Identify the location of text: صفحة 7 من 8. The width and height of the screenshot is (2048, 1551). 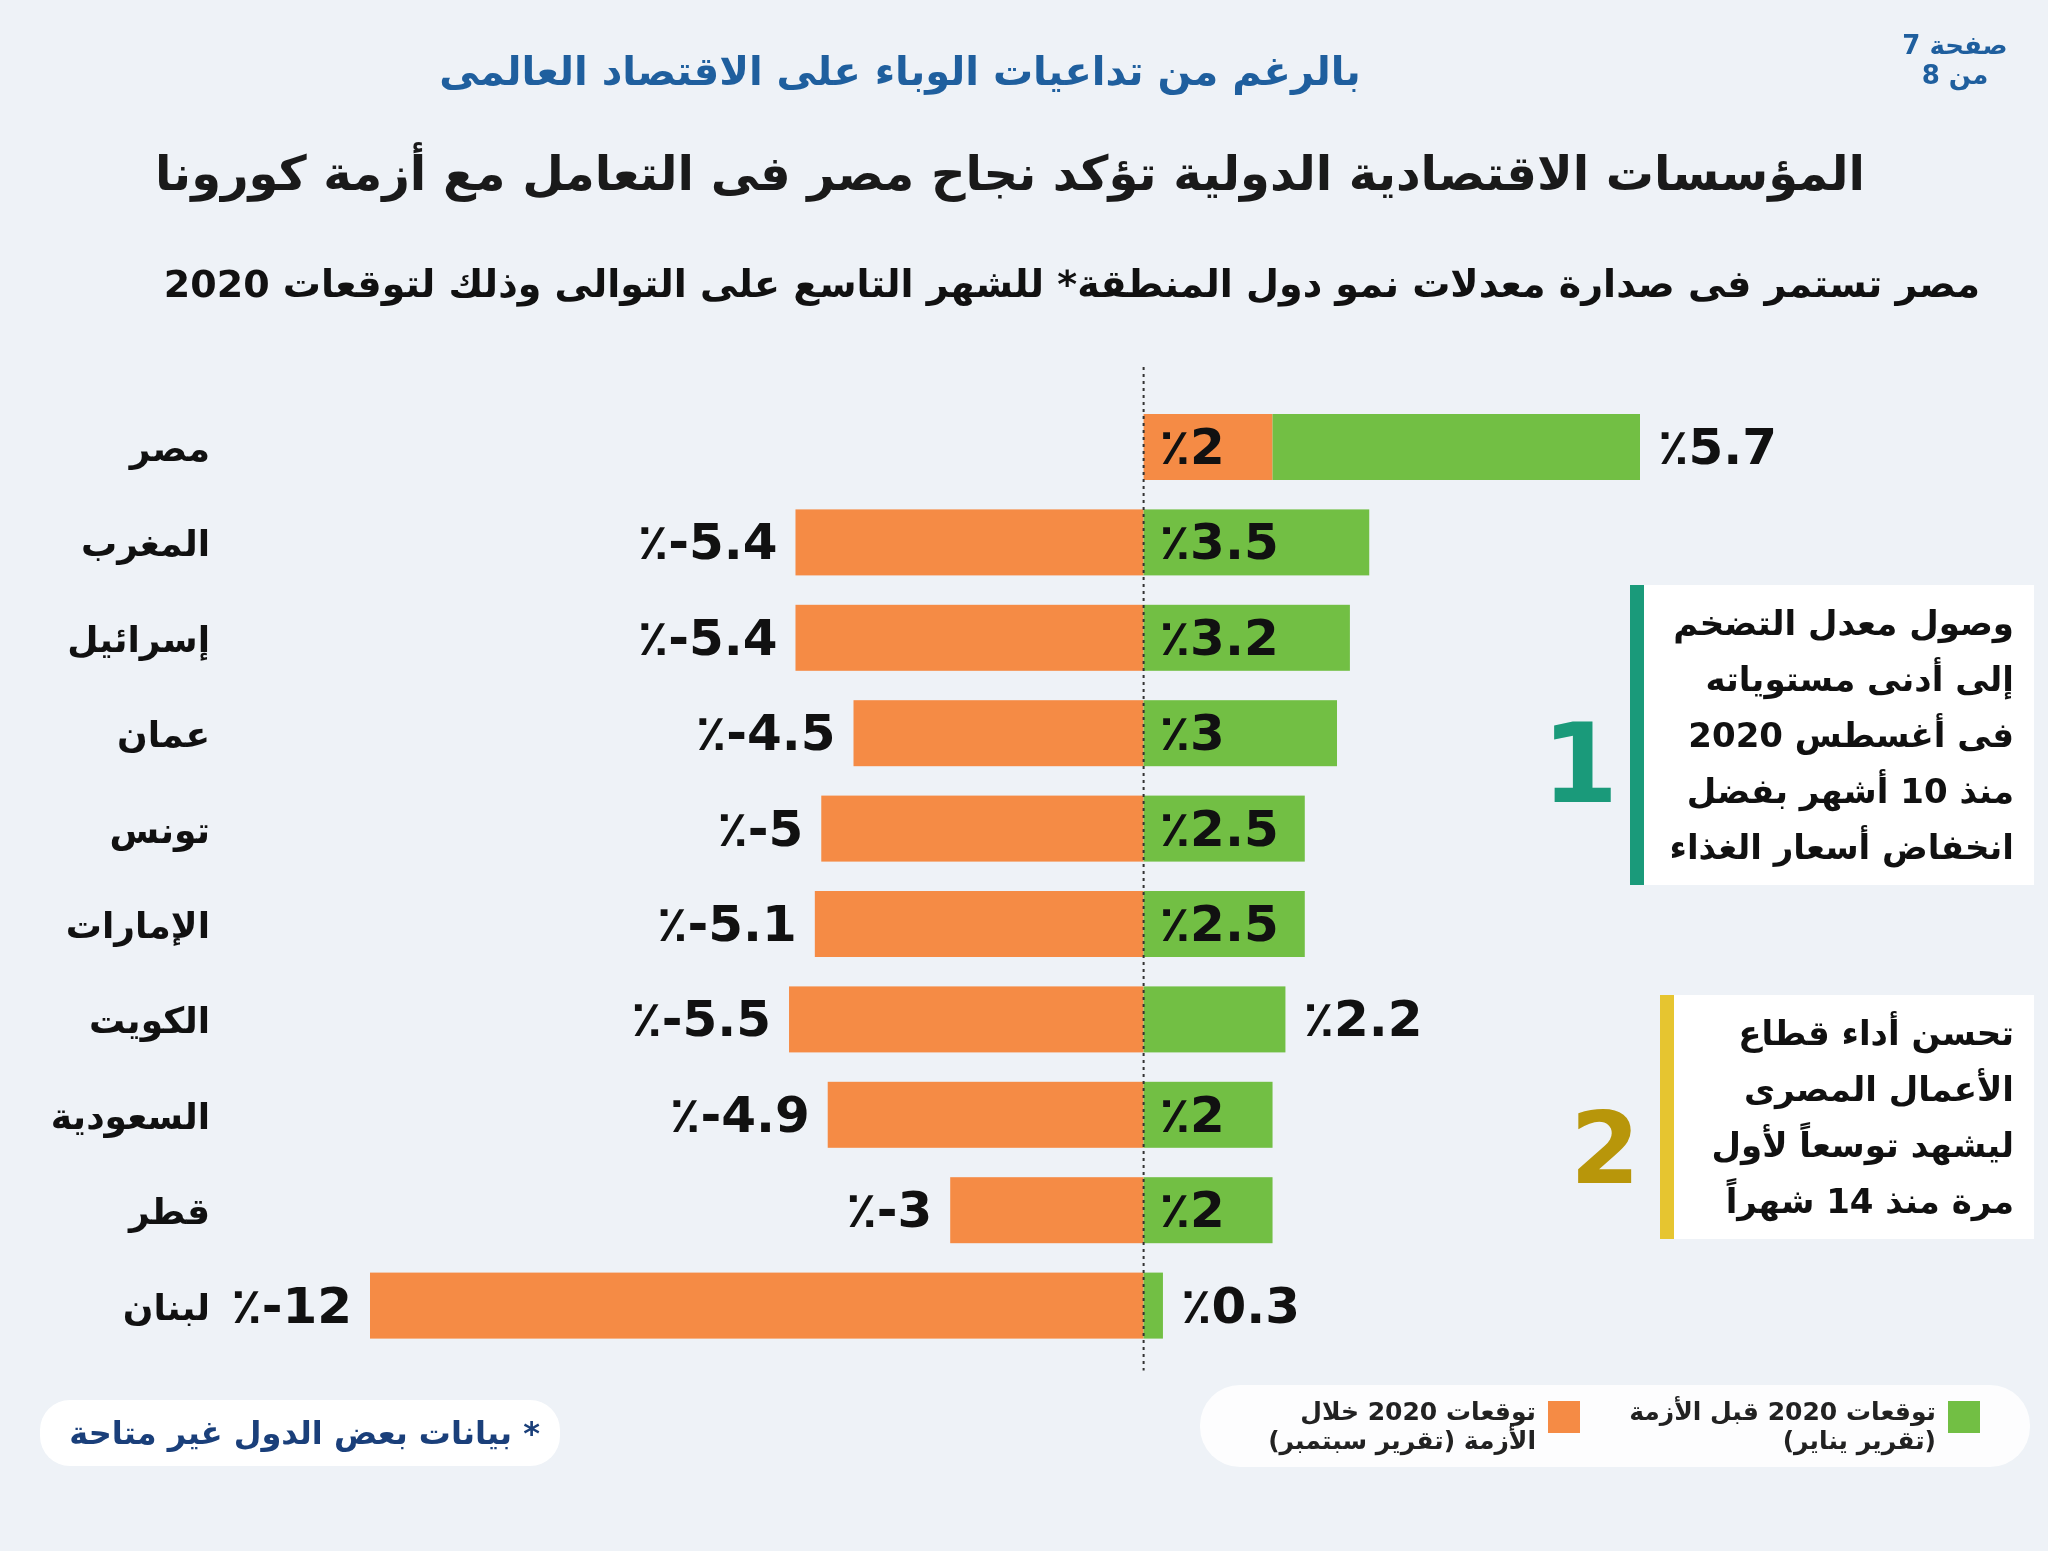
(1955, 60).